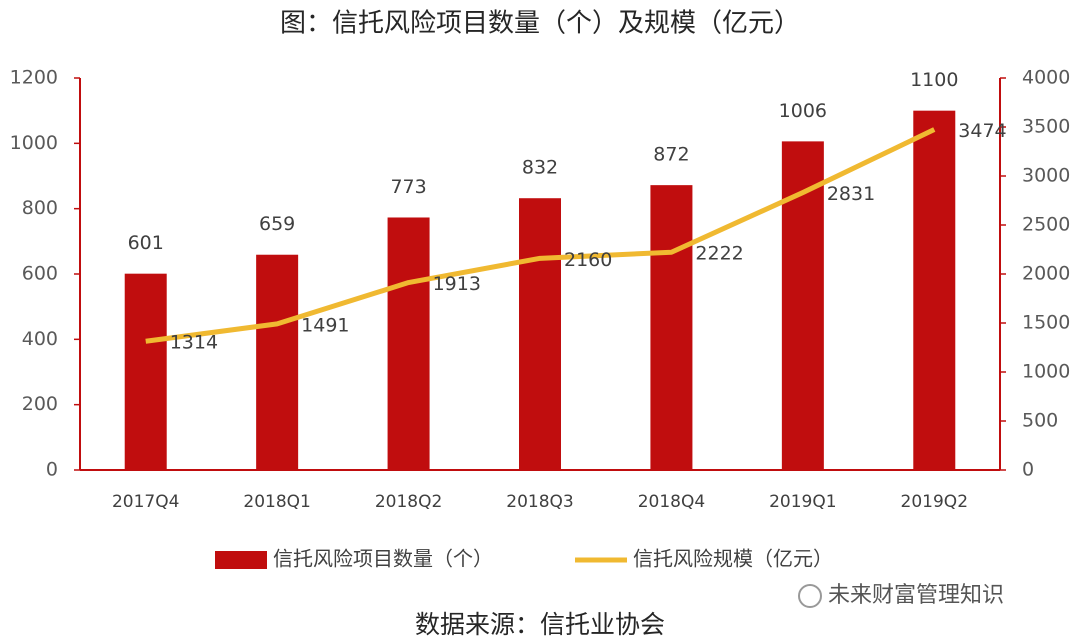  I want to click on line-value-label: 1314, so click(194, 343).